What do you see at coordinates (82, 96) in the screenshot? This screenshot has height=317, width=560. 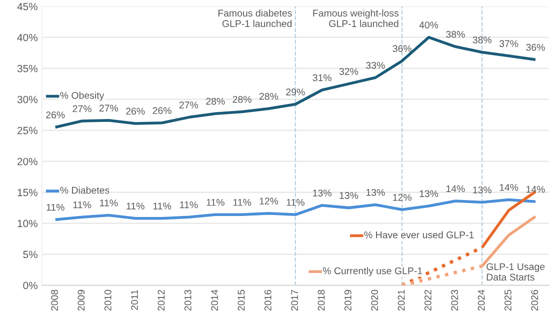 I see `legend-label: % Obesity` at bounding box center [82, 96].